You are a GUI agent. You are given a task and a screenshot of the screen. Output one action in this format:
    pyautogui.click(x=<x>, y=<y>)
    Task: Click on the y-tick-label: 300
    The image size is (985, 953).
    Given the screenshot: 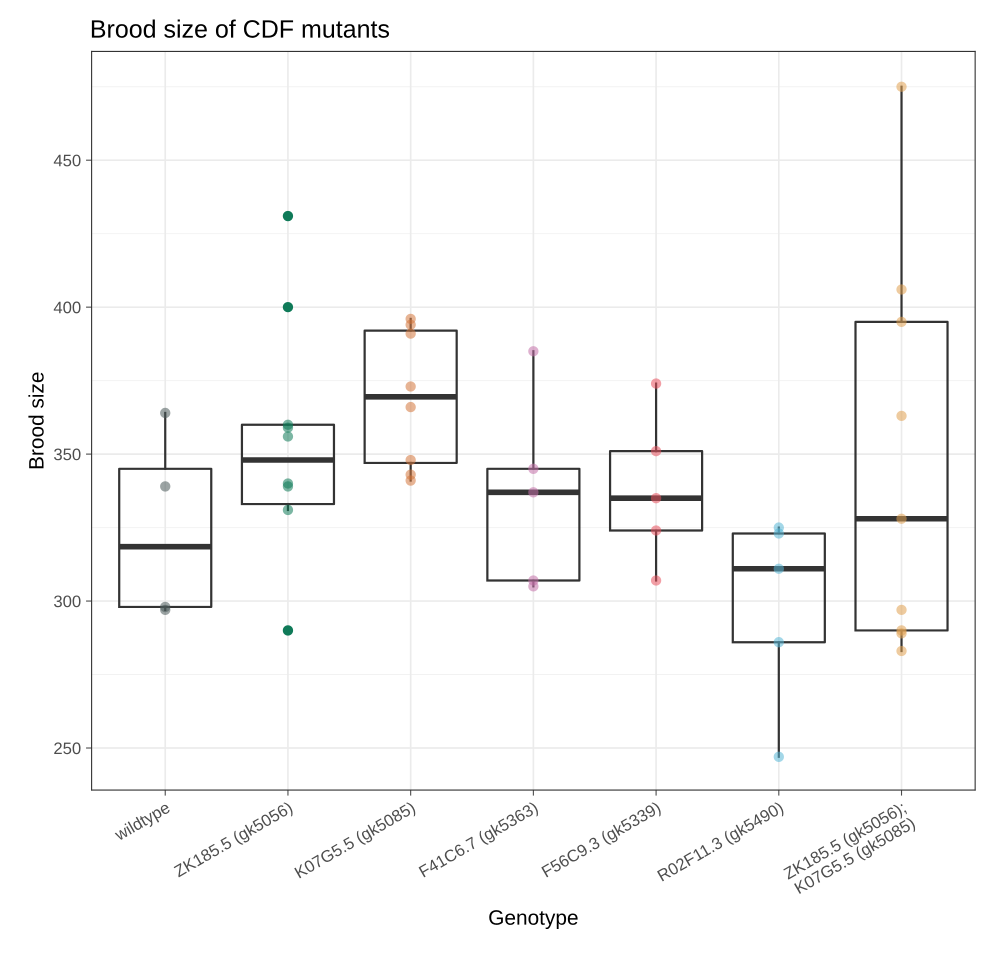 What is the action you would take?
    pyautogui.click(x=67, y=601)
    